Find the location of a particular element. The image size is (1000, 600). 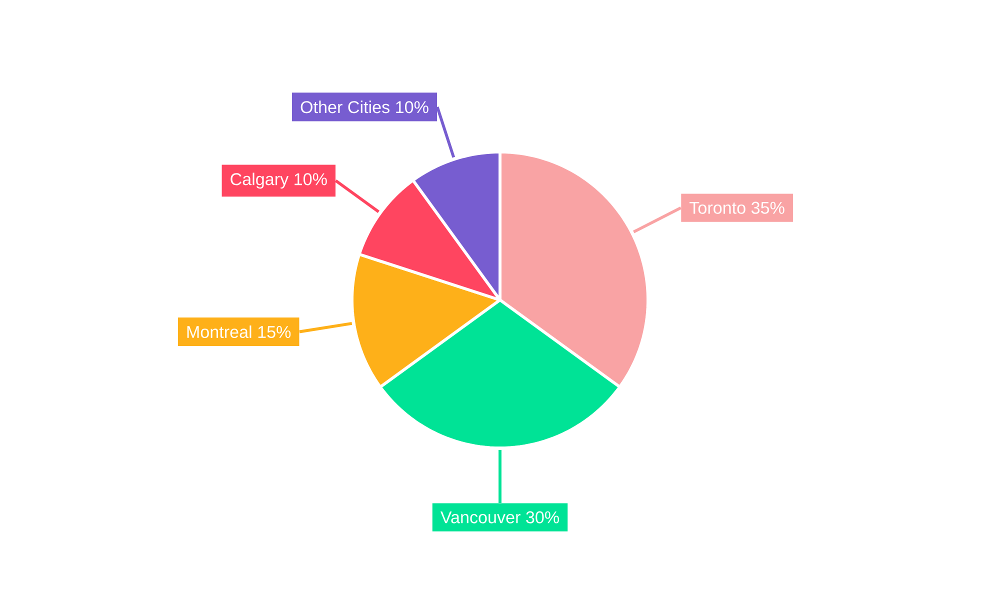

slice-label: Montreal is located at coordinates (219, 331).